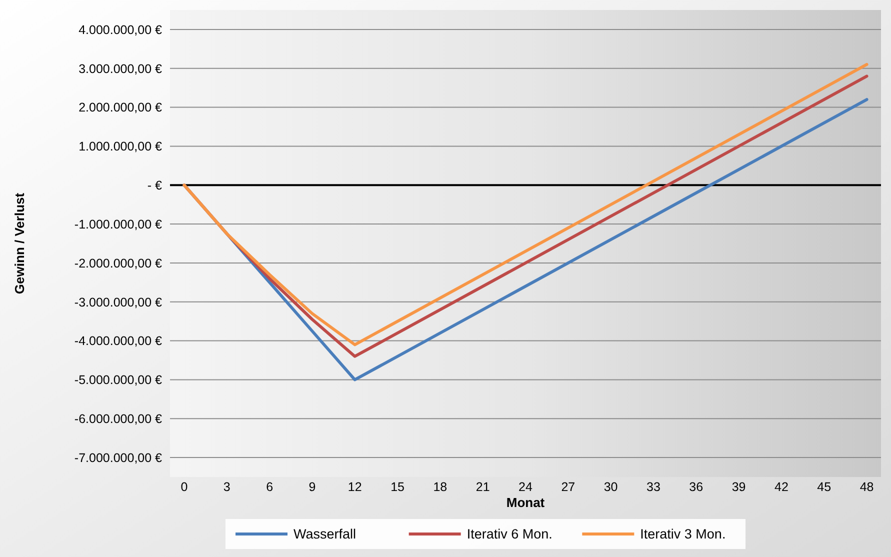 The width and height of the screenshot is (891, 557). What do you see at coordinates (325, 534) in the screenshot?
I see `legend-label: Wasserfall` at bounding box center [325, 534].